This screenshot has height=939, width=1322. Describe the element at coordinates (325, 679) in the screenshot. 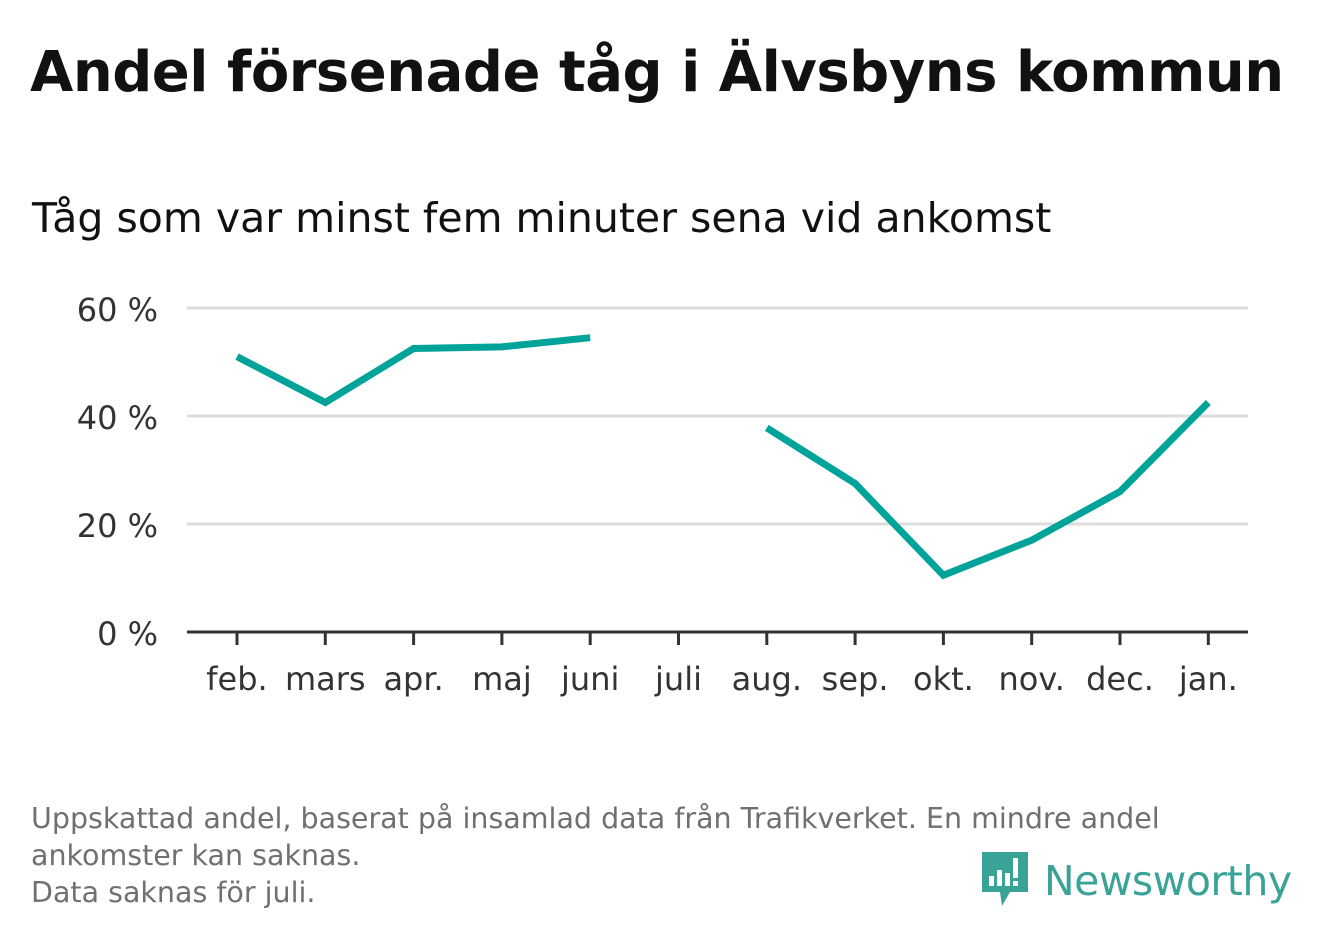

I see `x-tick-label: mars` at that location.